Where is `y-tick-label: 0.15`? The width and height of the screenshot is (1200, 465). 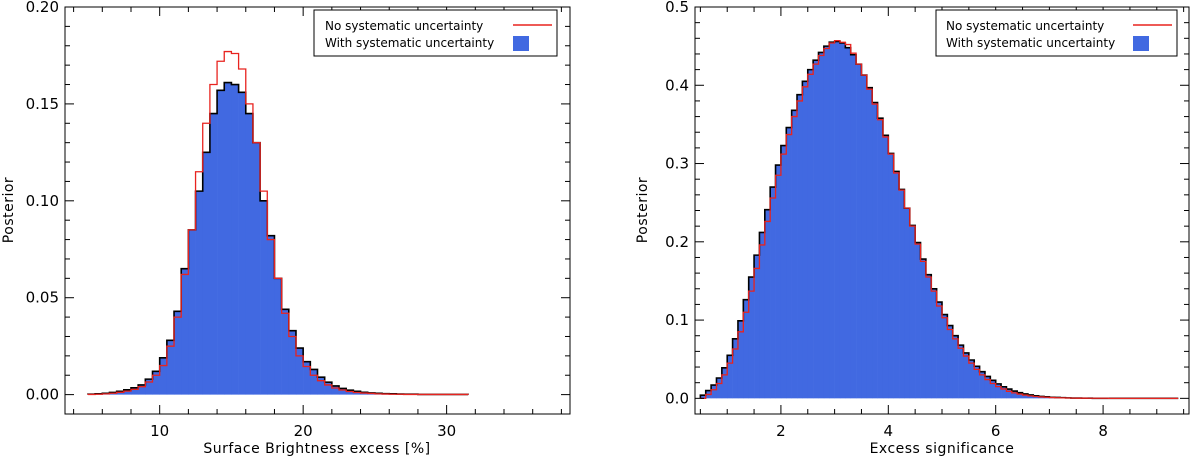 y-tick-label: 0.15 is located at coordinates (42, 104).